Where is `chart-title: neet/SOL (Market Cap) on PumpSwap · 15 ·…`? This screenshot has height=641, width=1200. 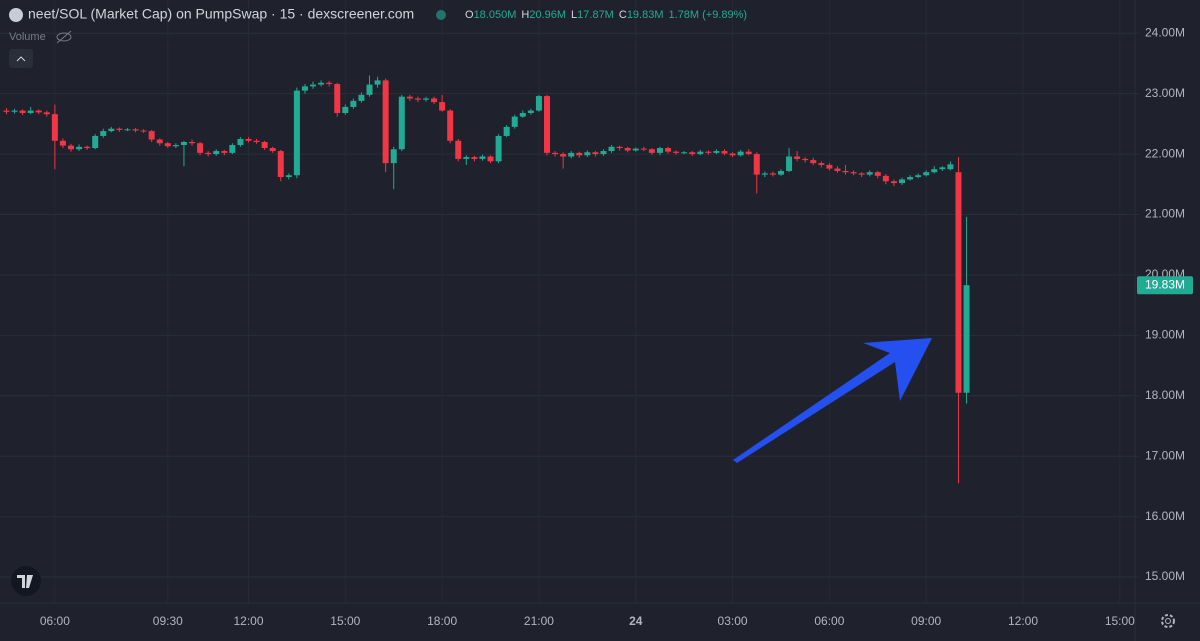 chart-title: neet/SOL (Market Cap) on PumpSwap · 15 ·… is located at coordinates (221, 14).